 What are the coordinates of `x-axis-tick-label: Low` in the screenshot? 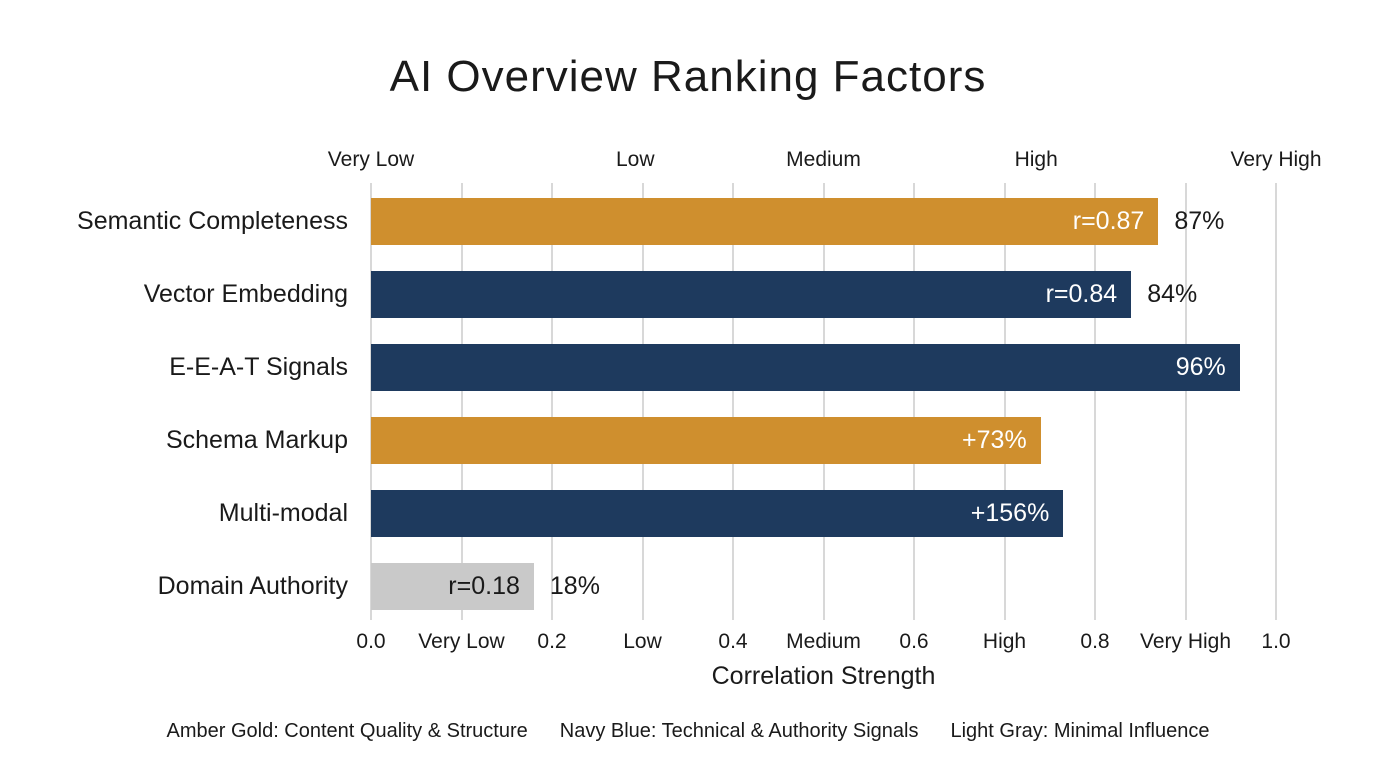 It's located at (642, 641).